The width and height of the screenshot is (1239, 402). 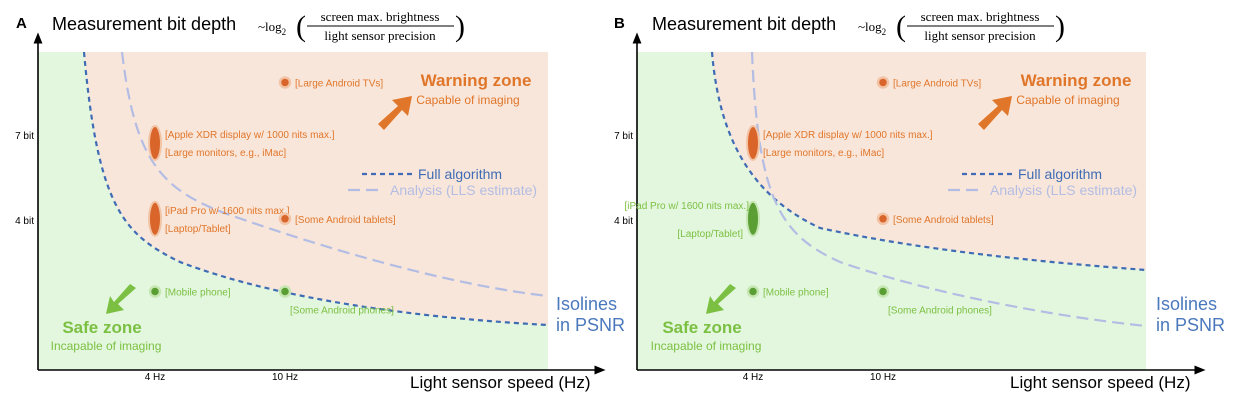 What do you see at coordinates (21, 23) in the screenshot?
I see `panel-letter: A` at bounding box center [21, 23].